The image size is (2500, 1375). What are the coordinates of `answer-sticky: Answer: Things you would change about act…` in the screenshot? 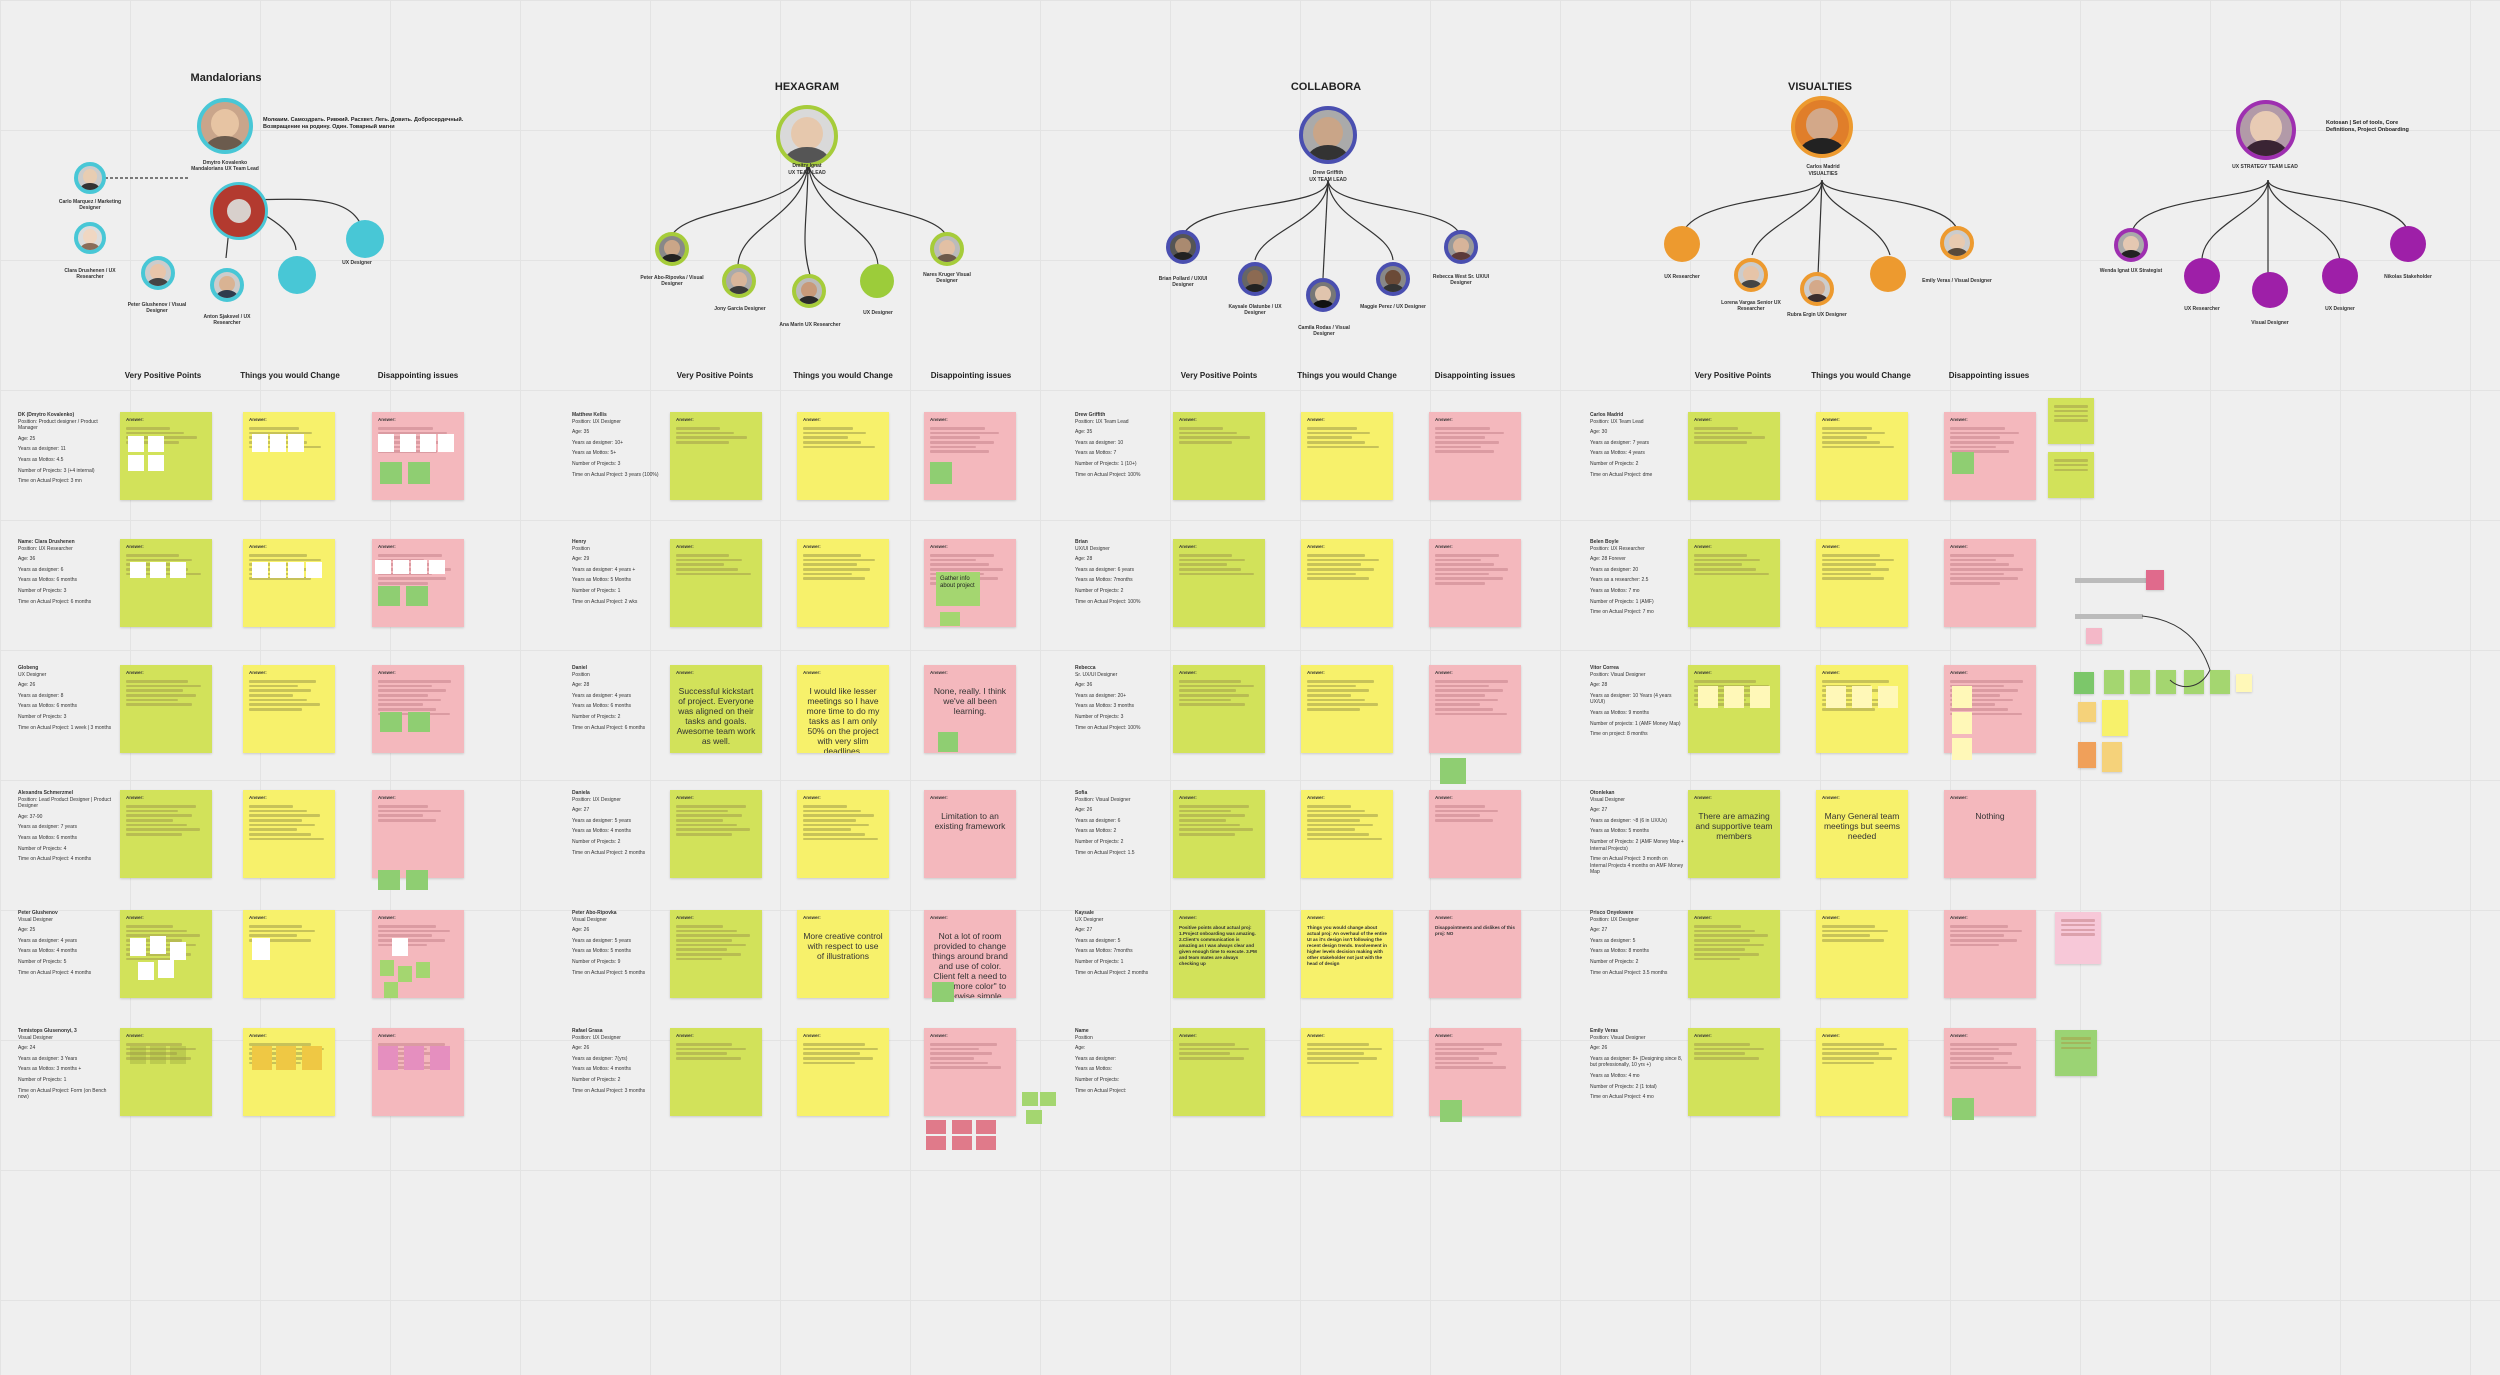 It's located at (1347, 954).